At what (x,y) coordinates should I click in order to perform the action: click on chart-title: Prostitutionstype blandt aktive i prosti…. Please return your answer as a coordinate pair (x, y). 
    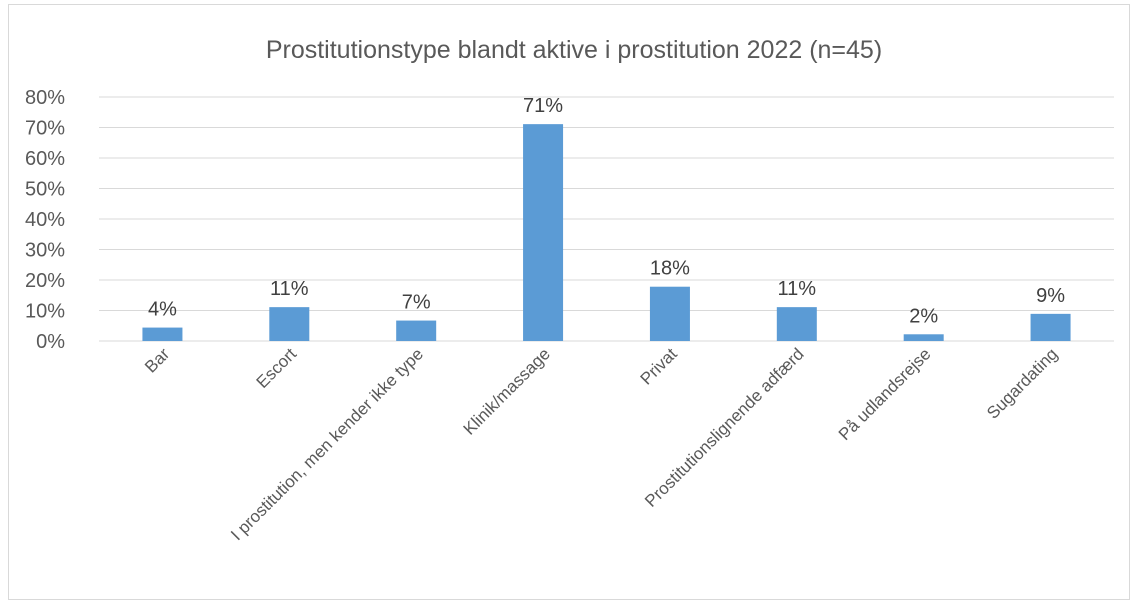
    Looking at the image, I should click on (574, 50).